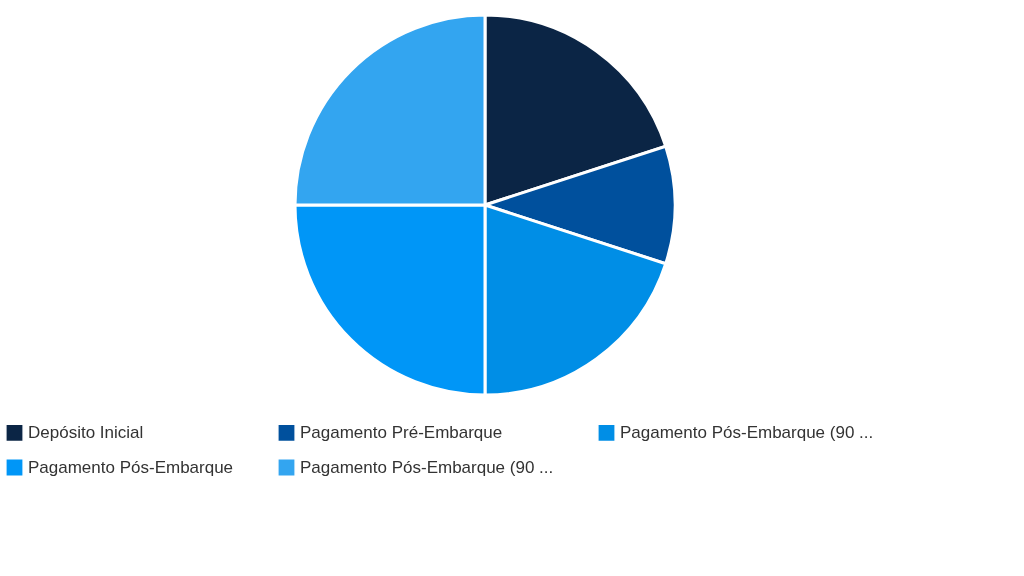 This screenshot has width=1024, height=576. What do you see at coordinates (131, 467) in the screenshot?
I see `legend-label: Pagamento Pós-Embarque` at bounding box center [131, 467].